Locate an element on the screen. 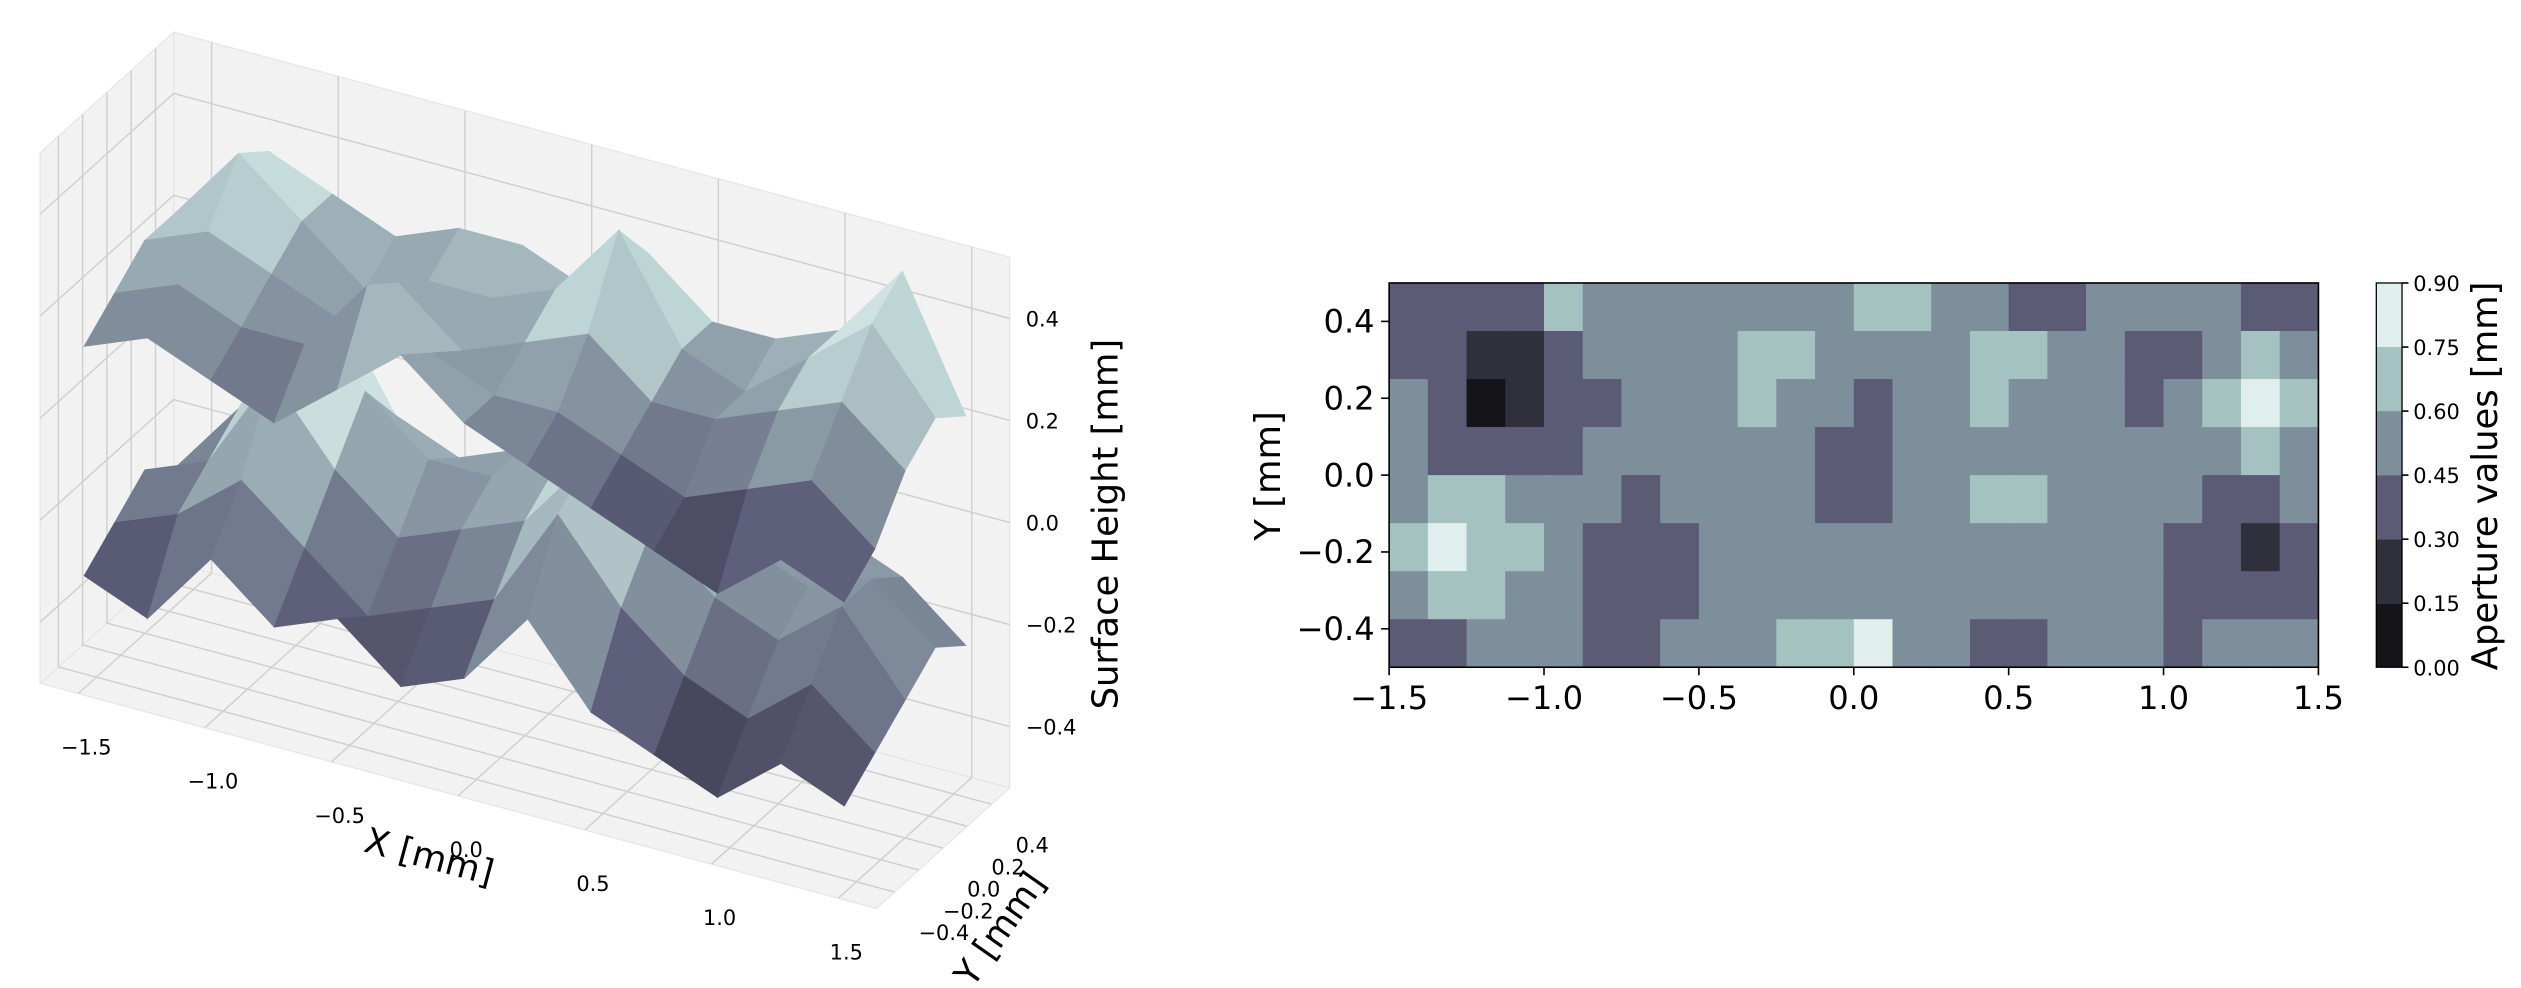 The image size is (2521, 988). colorbar-label: Aperture values [mm] is located at coordinates (2485, 476).